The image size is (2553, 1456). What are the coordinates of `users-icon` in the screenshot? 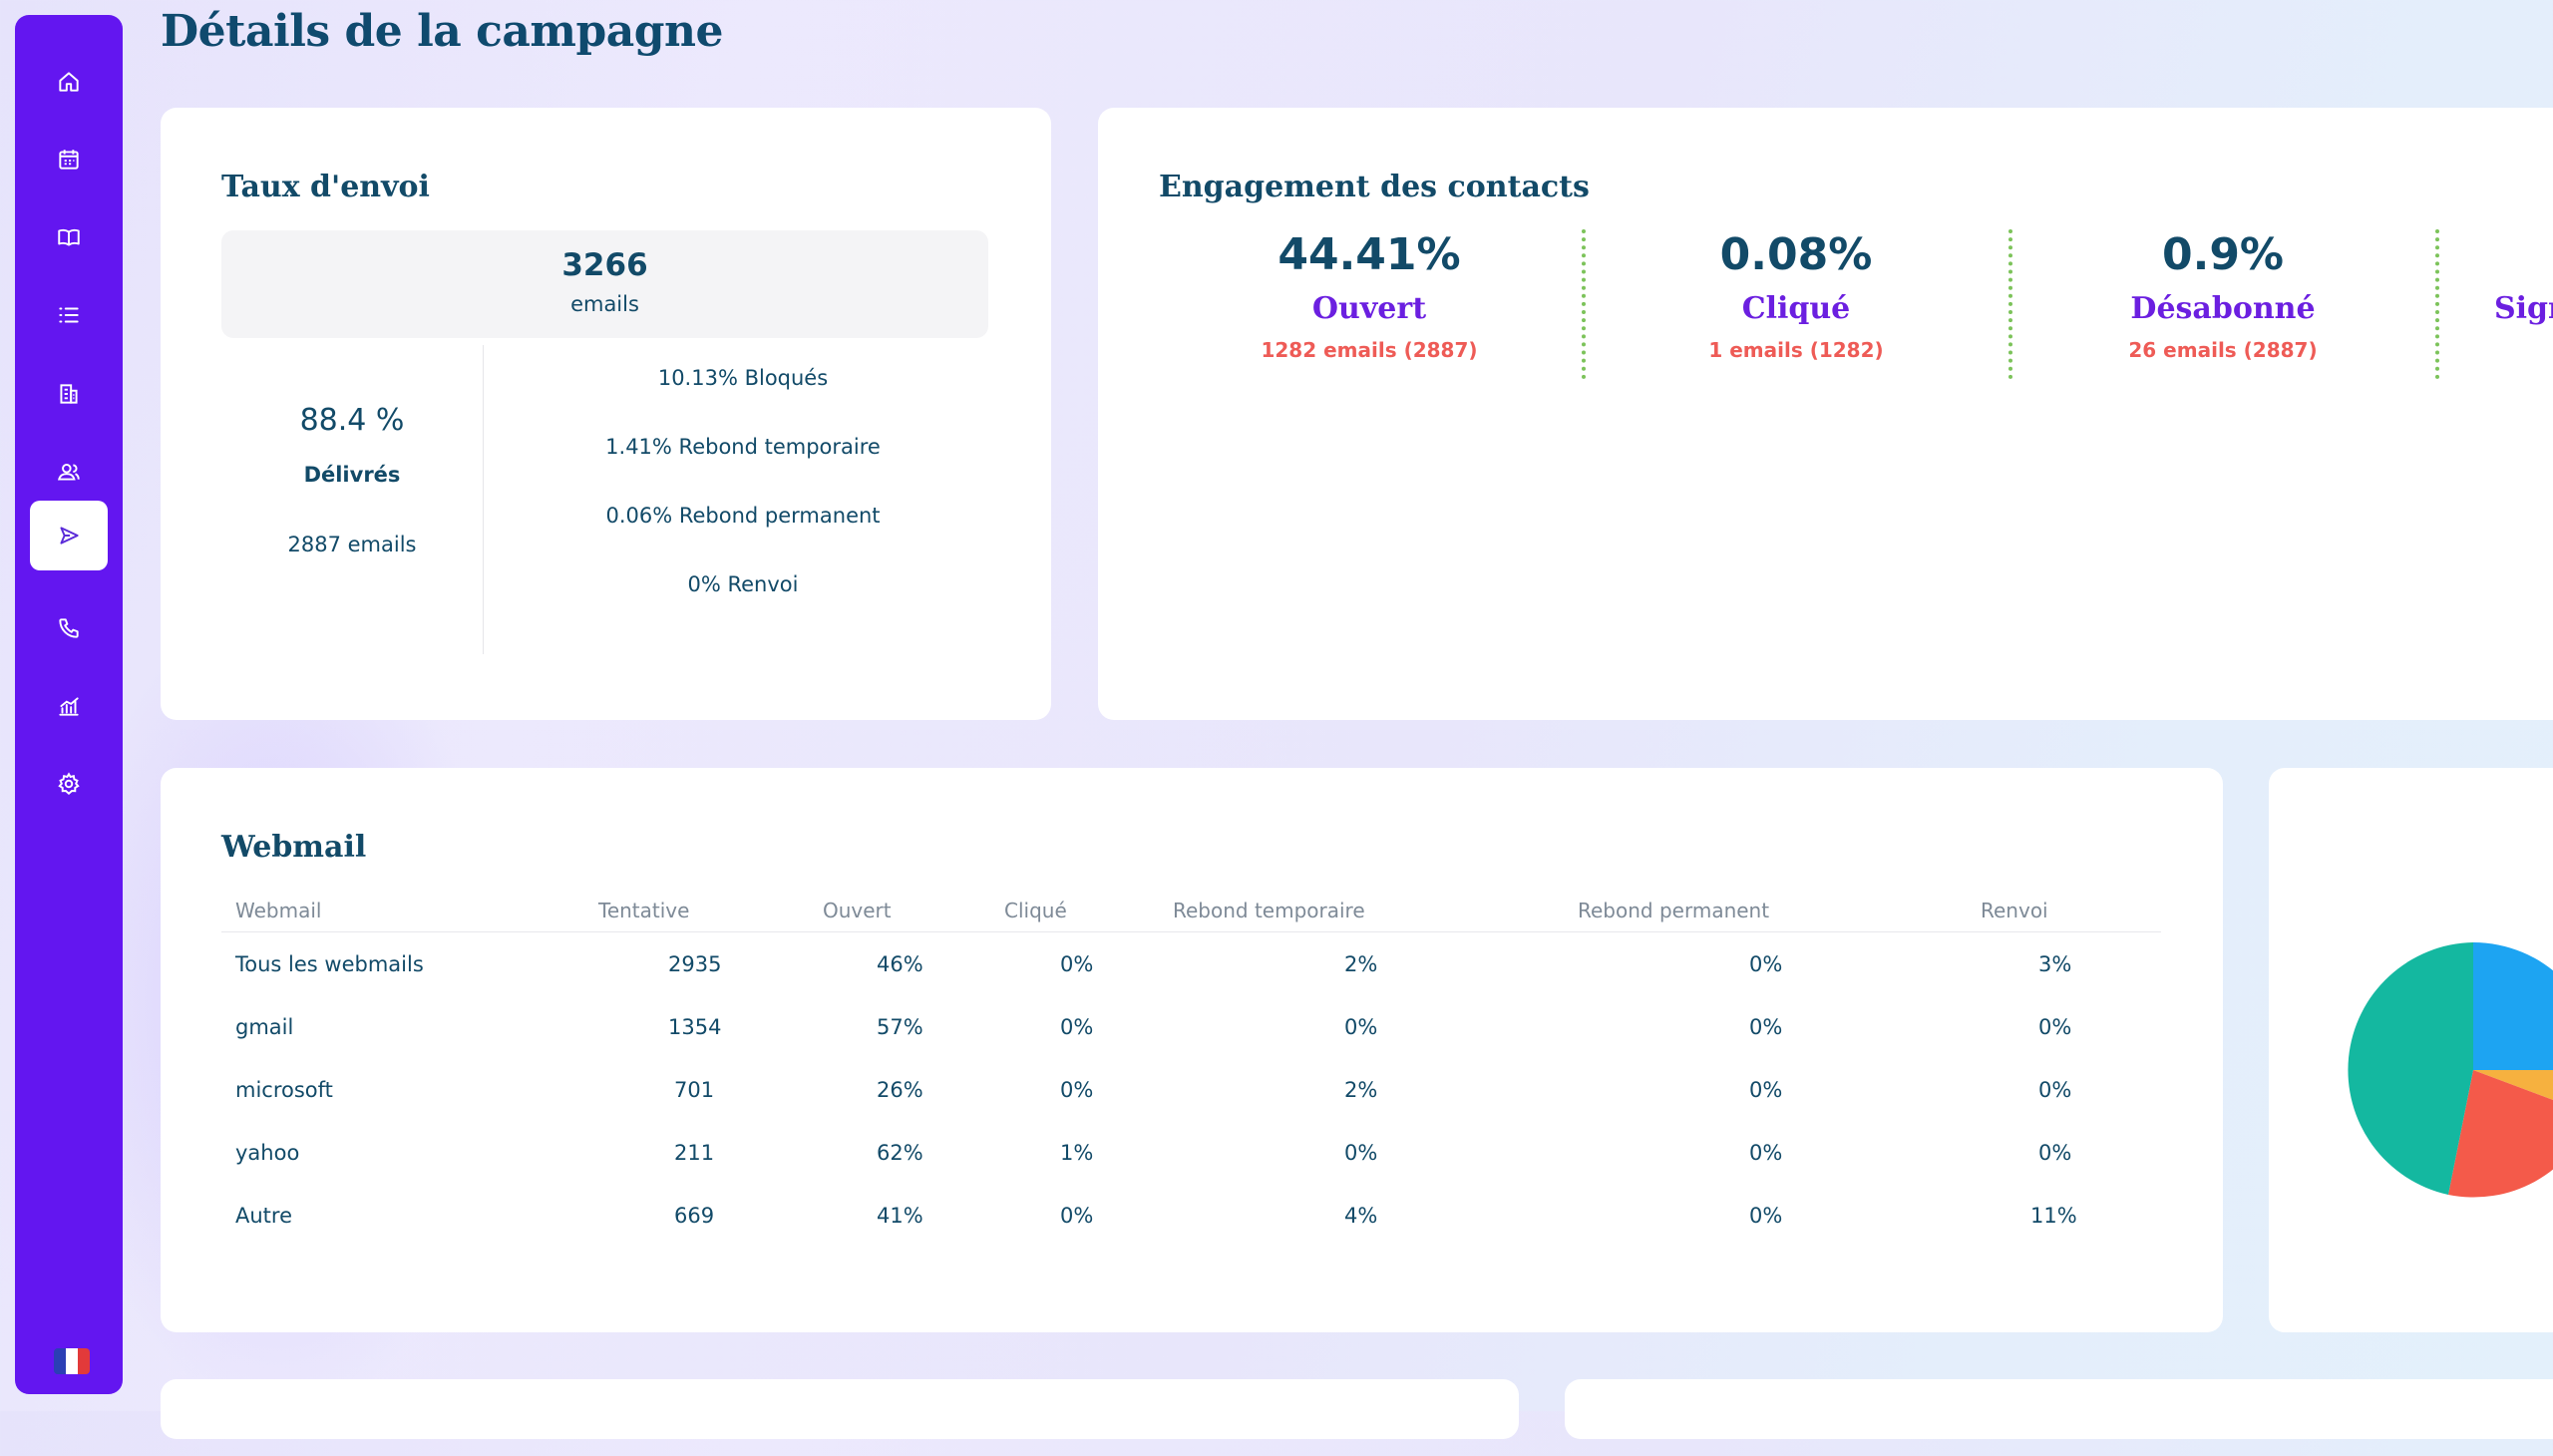 It's located at (69, 472).